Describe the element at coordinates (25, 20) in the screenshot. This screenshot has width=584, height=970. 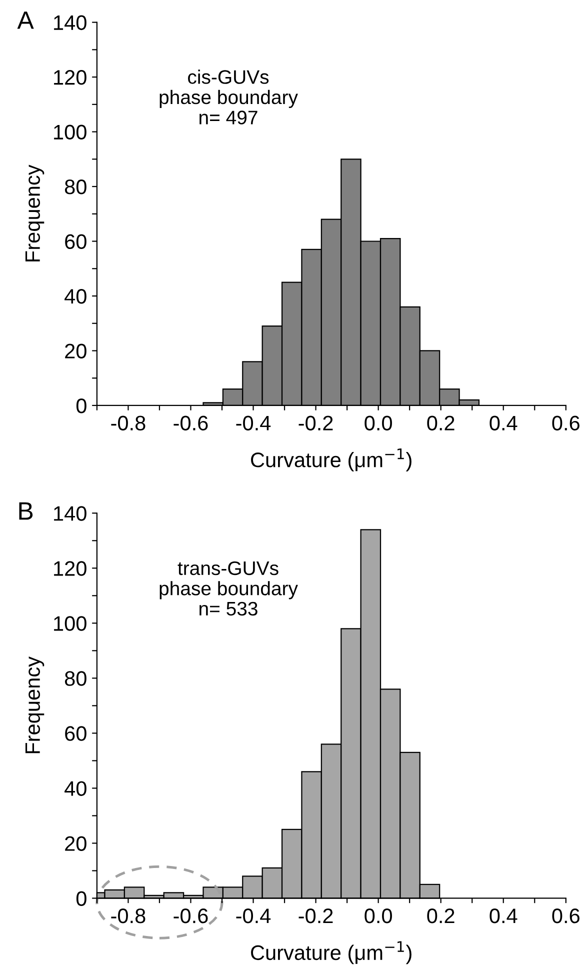
I see `chart-title: A` at that location.